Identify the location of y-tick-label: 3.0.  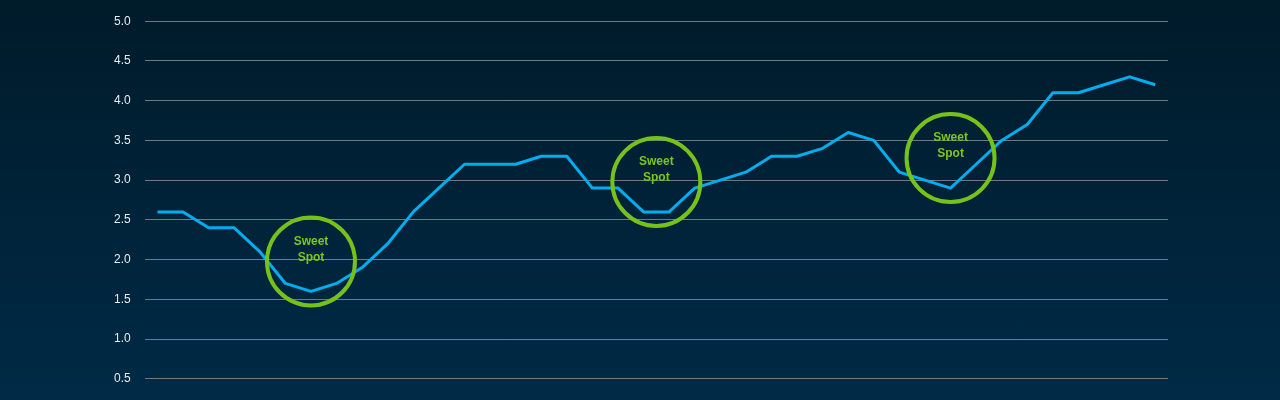
(122, 179).